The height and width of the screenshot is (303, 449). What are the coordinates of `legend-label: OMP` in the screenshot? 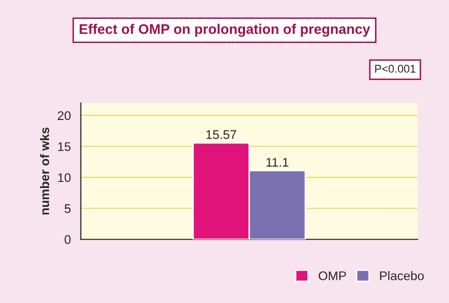 It's located at (332, 275).